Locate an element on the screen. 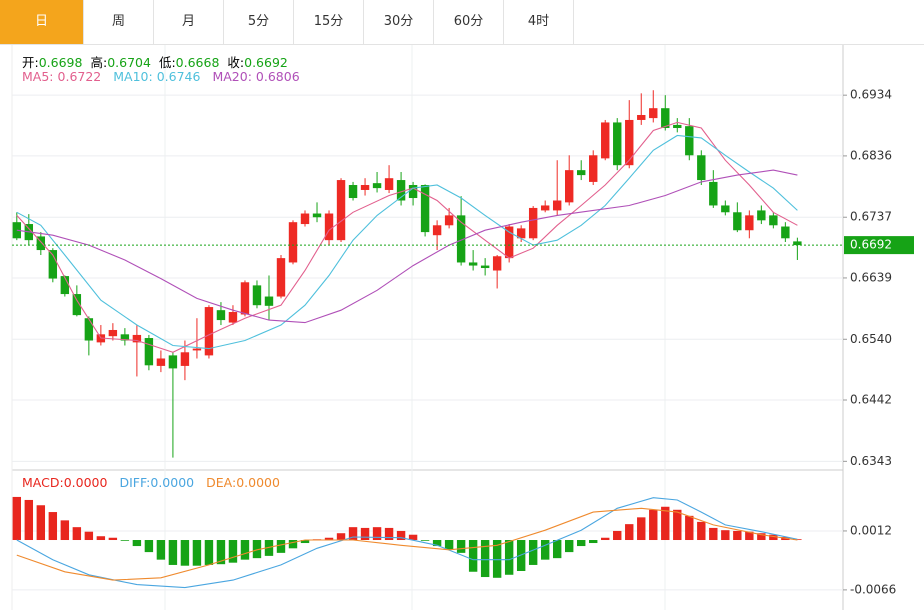 Image resolution: width=924 pixels, height=610 pixels. y-tick-label: 0.6639 is located at coordinates (871, 277).